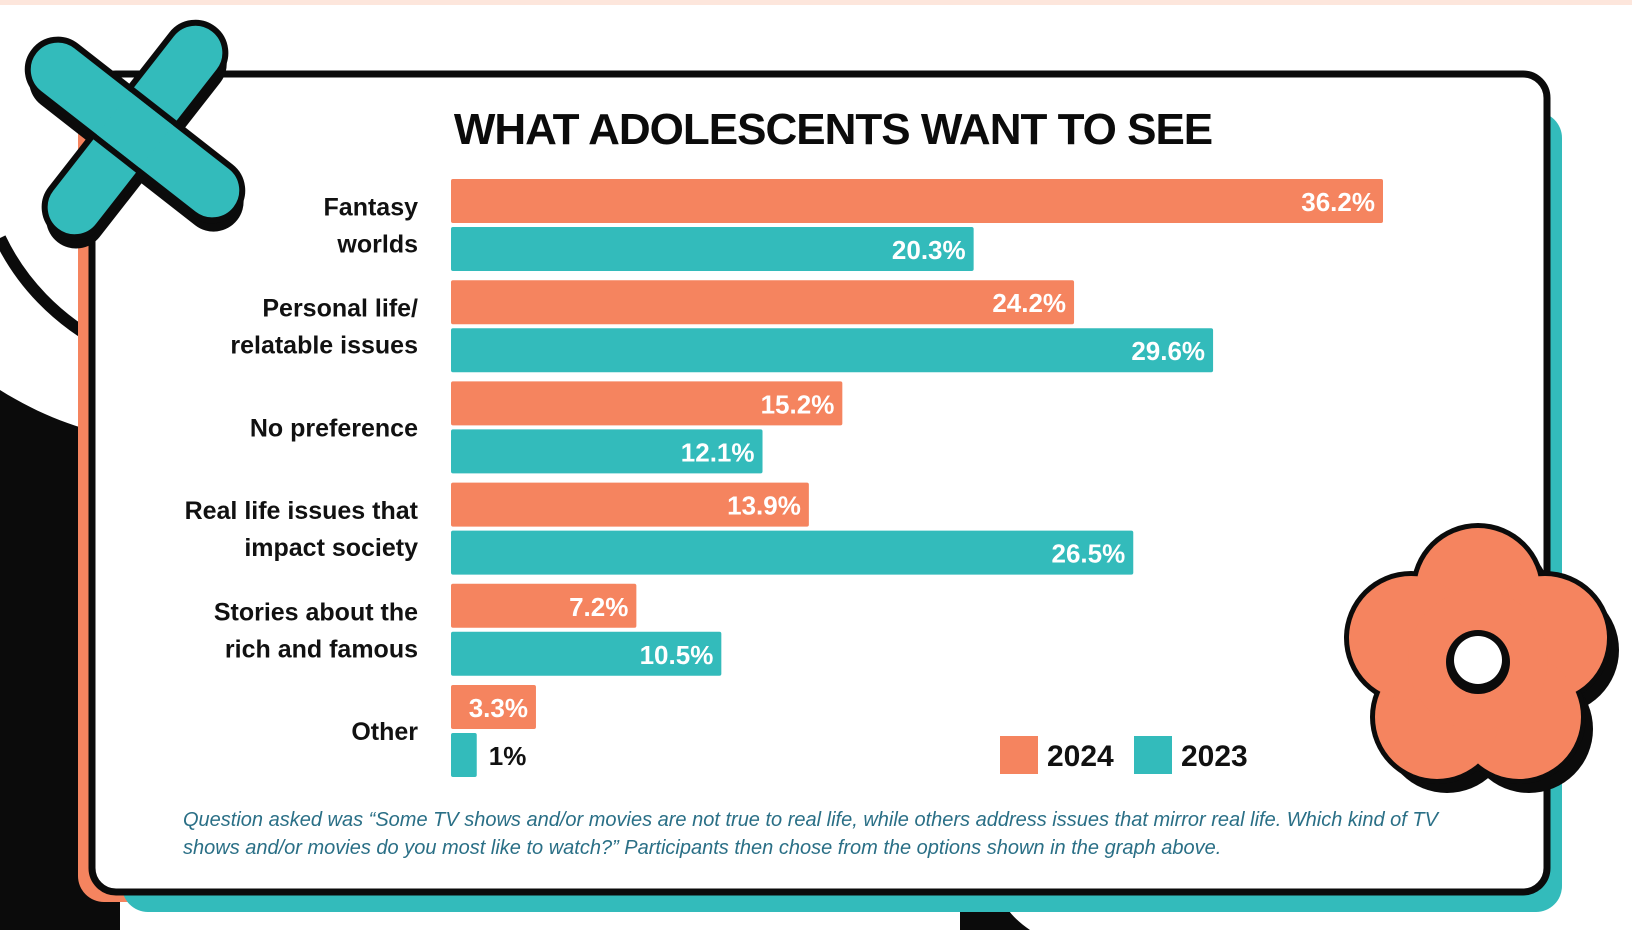  Describe the element at coordinates (1029, 303) in the screenshot. I see `value-label-2024-personal-life-relatable-issues: 24.2%` at that location.